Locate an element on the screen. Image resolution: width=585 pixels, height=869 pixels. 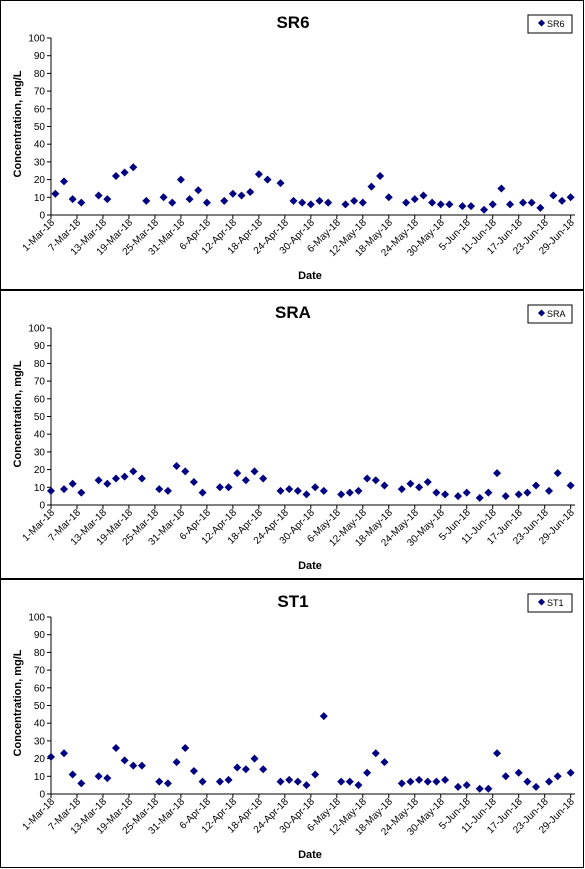
y-tick-label: 20 is located at coordinates (40, 759).